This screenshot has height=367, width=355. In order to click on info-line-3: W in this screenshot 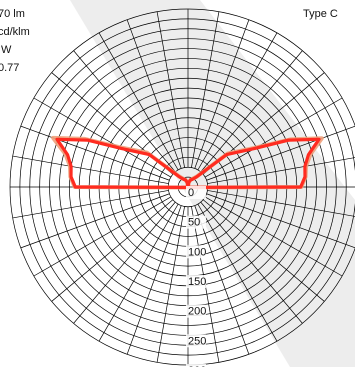, I will do `click(6, 50)`.